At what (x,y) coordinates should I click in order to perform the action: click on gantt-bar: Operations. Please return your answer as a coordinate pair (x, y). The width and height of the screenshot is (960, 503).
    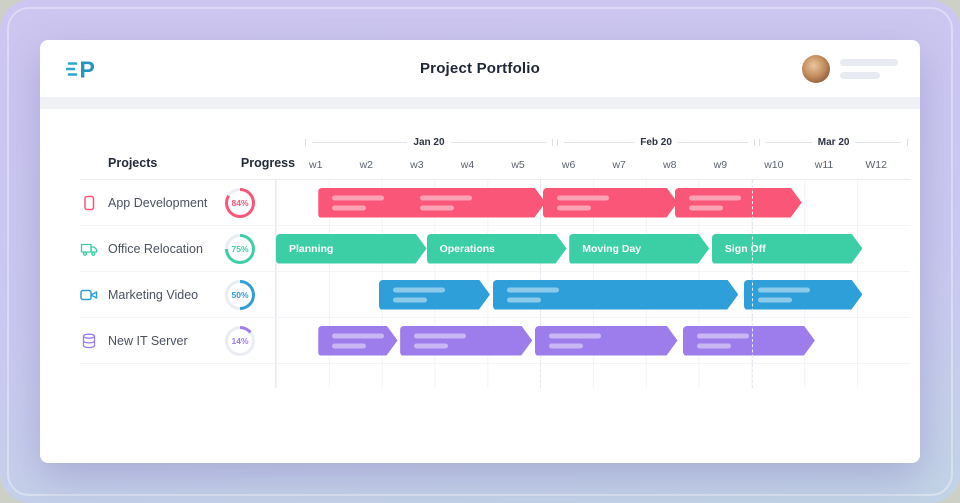
    Looking at the image, I should click on (497, 249).